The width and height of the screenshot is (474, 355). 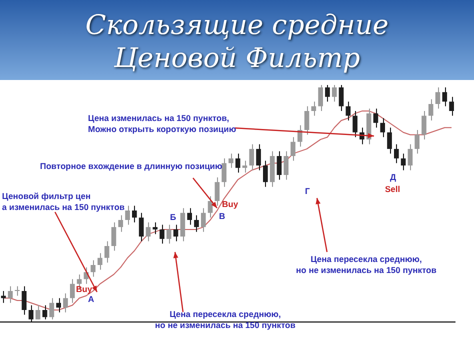 I want to click on annotation: Ценовой фильтр цен а изменилась на 150 пунктов, so click(x=63, y=202).